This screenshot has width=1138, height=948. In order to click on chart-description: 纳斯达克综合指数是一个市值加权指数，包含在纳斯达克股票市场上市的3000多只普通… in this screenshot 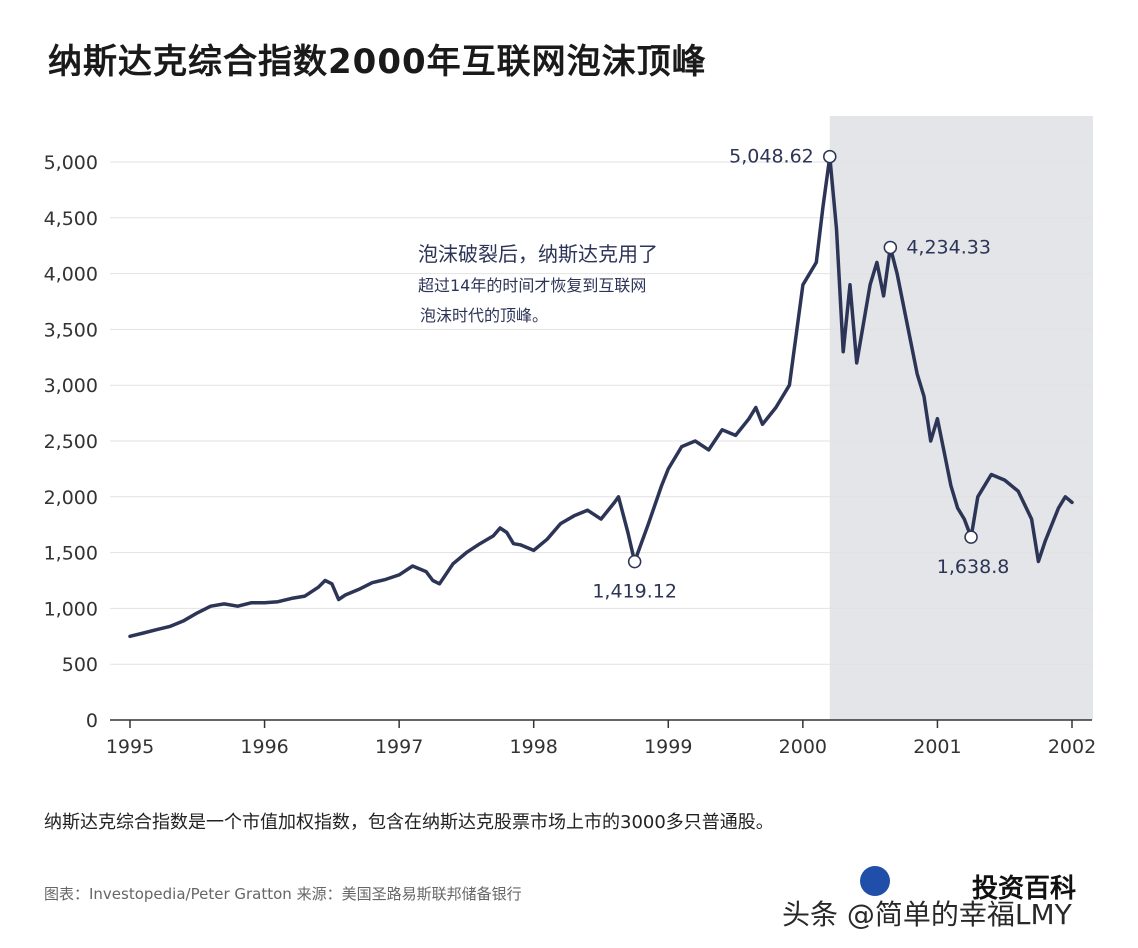, I will do `click(409, 822)`.